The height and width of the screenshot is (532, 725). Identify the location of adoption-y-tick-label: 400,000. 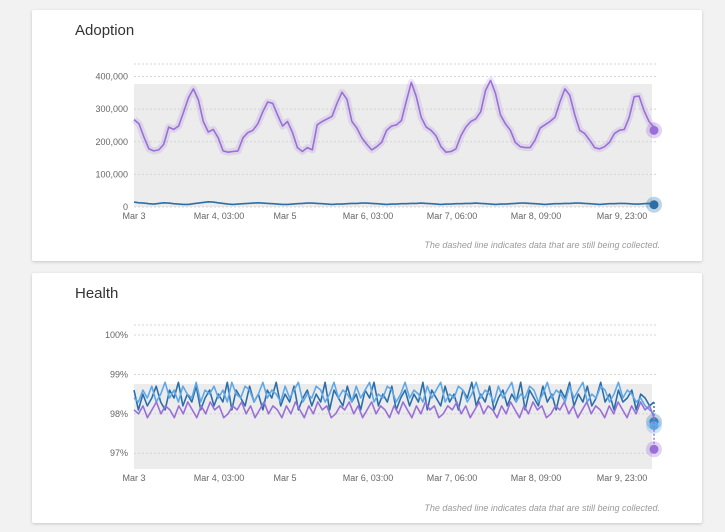
(111, 77).